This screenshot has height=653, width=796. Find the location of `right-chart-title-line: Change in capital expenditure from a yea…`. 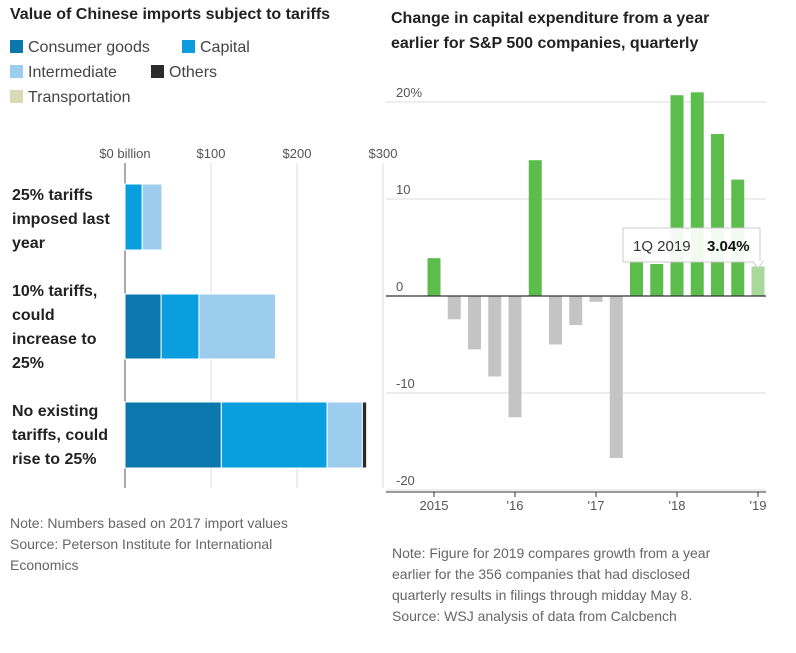

right-chart-title-line: Change in capital expenditure from a yea… is located at coordinates (550, 18).